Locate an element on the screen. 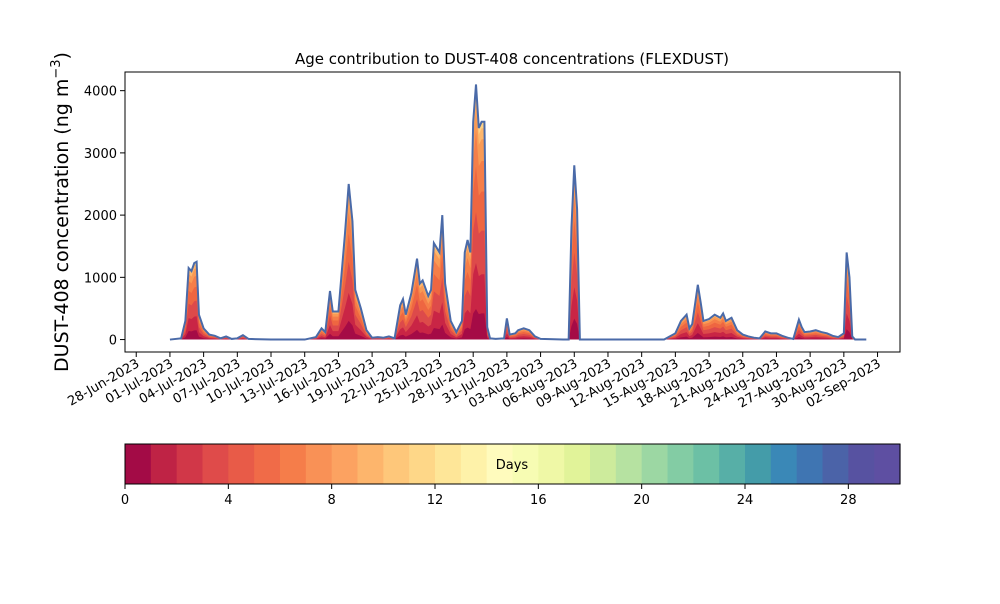 The height and width of the screenshot is (604, 1000). y-axis-label: DUST-408 concentration (ng m−3) is located at coordinates (61, 212).